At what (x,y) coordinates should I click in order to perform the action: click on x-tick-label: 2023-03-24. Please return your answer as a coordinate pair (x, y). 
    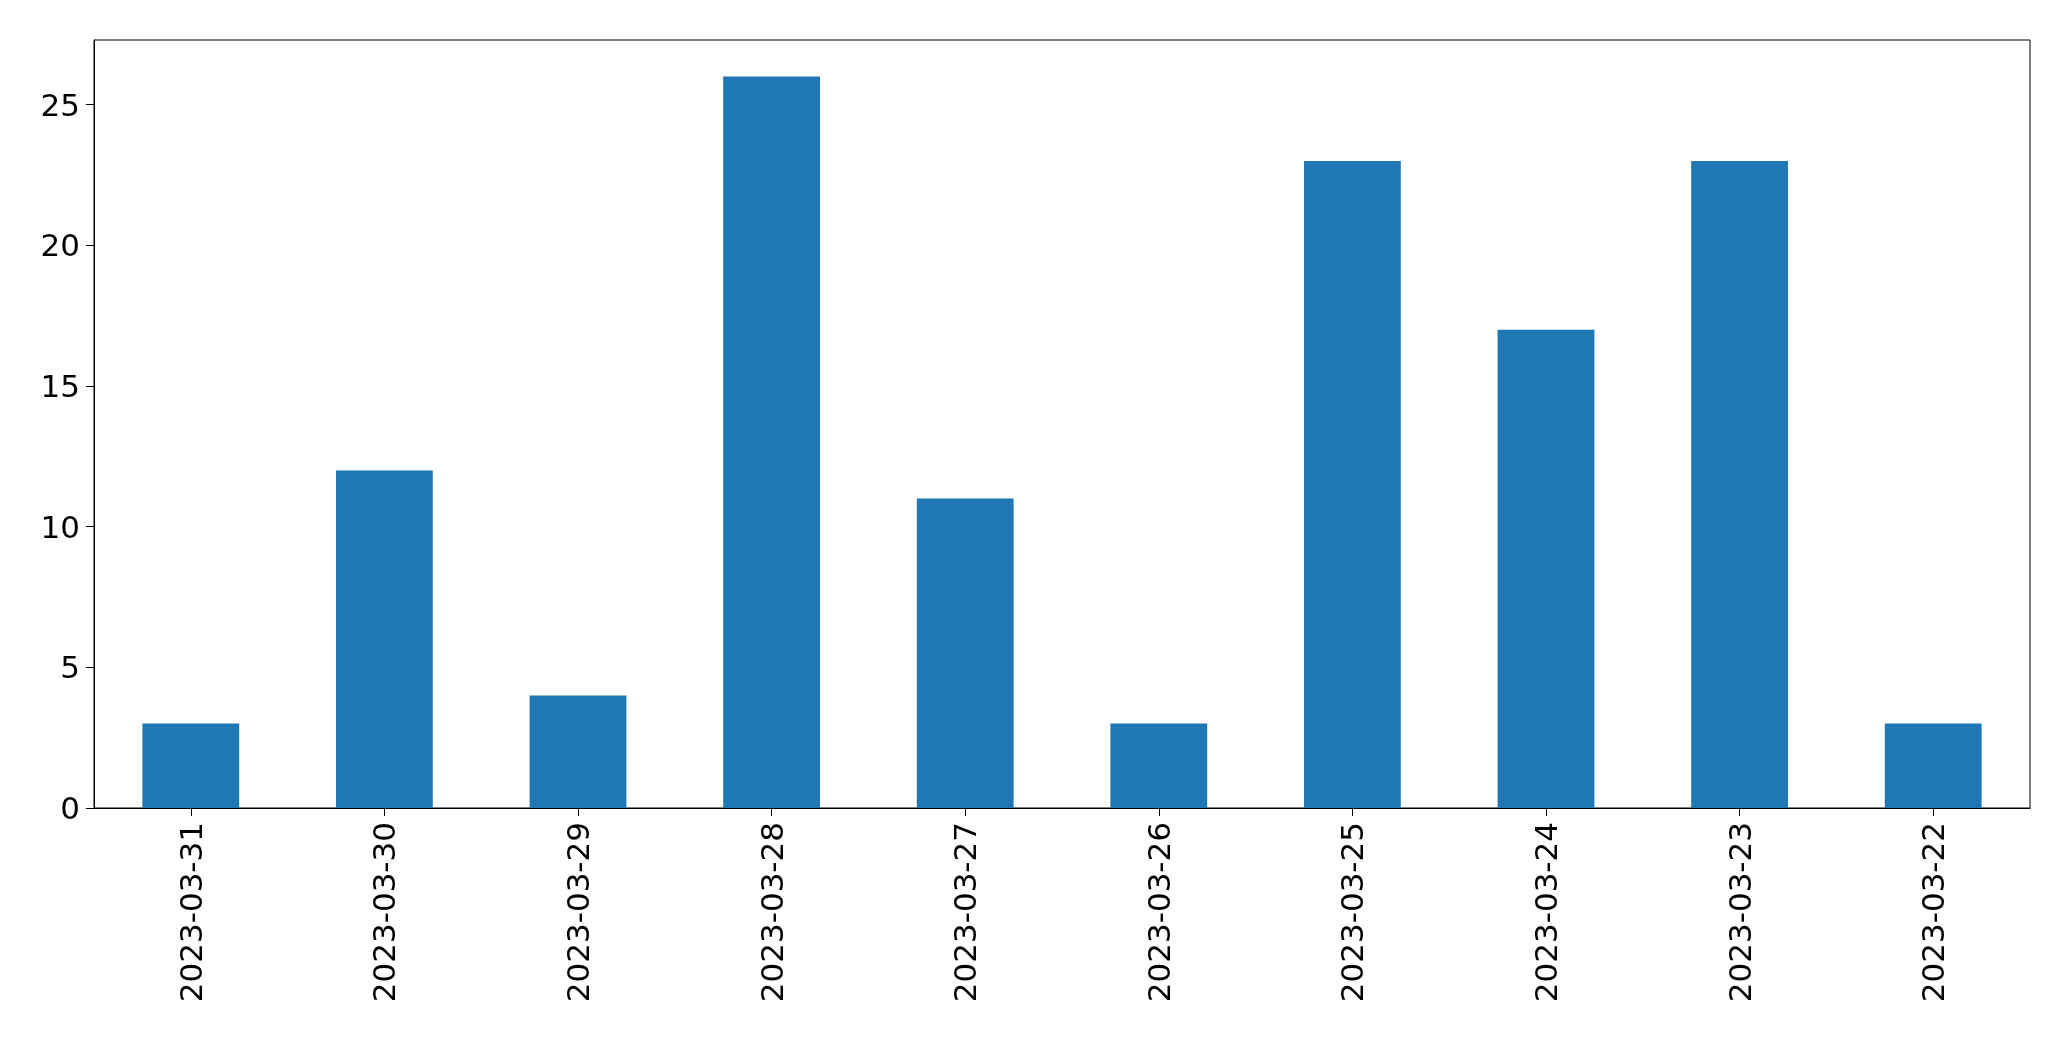
    Looking at the image, I should click on (1546, 912).